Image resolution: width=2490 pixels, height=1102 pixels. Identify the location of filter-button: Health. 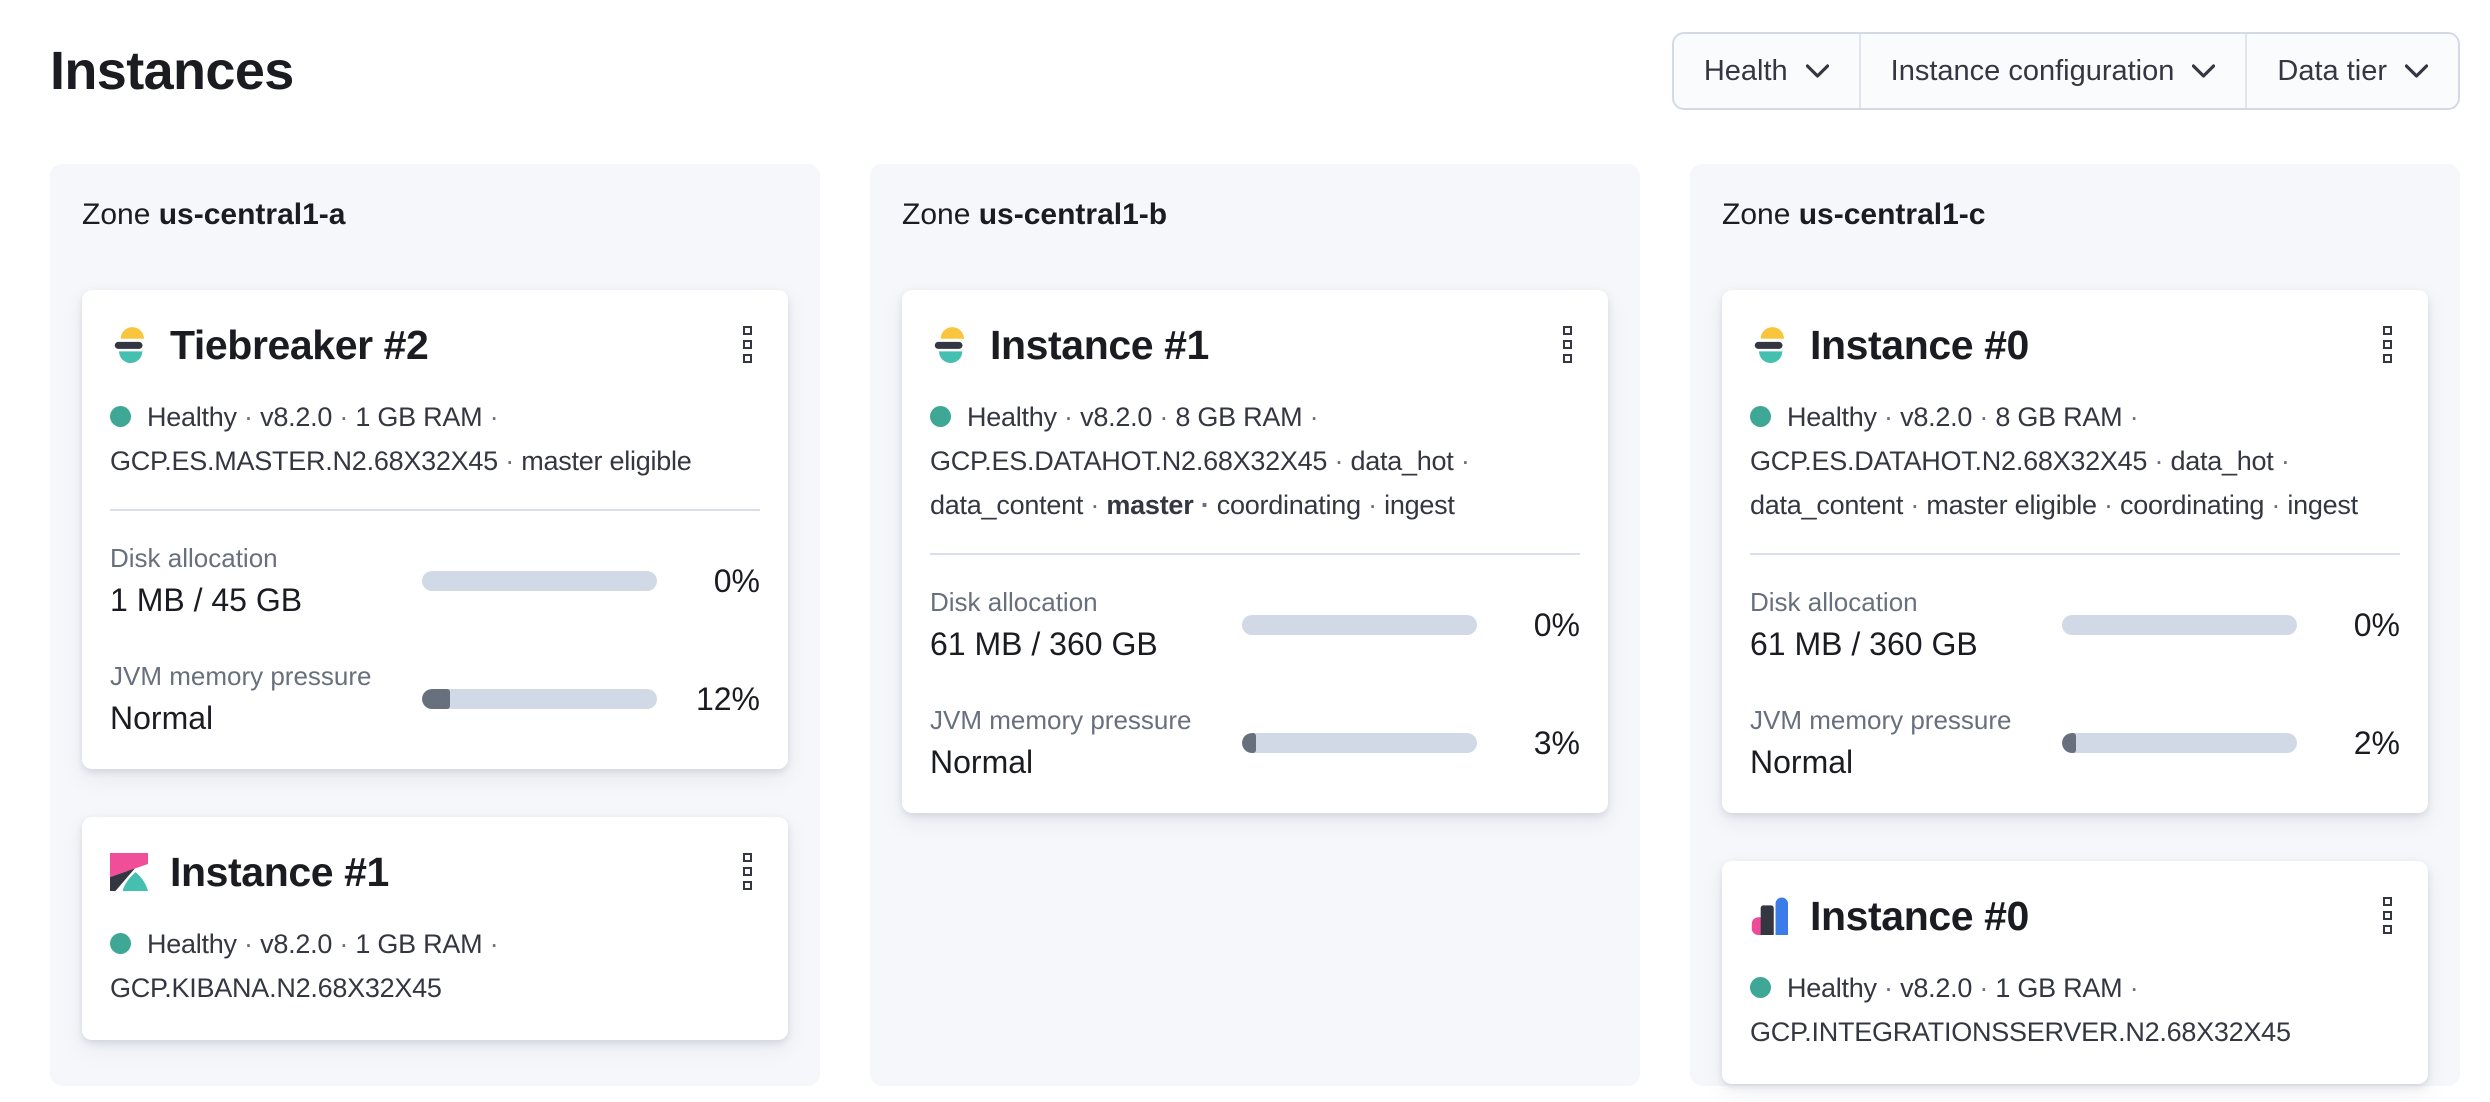
(1766, 71).